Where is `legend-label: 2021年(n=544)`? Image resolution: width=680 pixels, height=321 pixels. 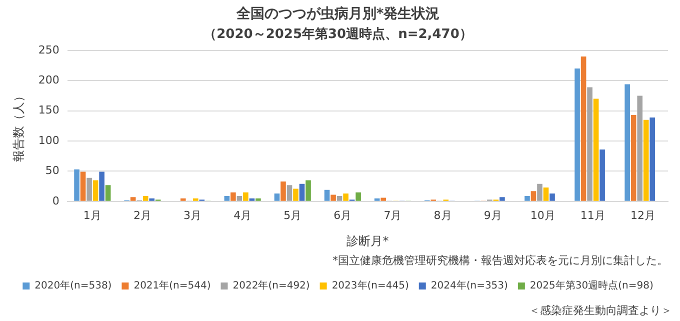
legend-label: 2021年(n=544) is located at coordinates (172, 286).